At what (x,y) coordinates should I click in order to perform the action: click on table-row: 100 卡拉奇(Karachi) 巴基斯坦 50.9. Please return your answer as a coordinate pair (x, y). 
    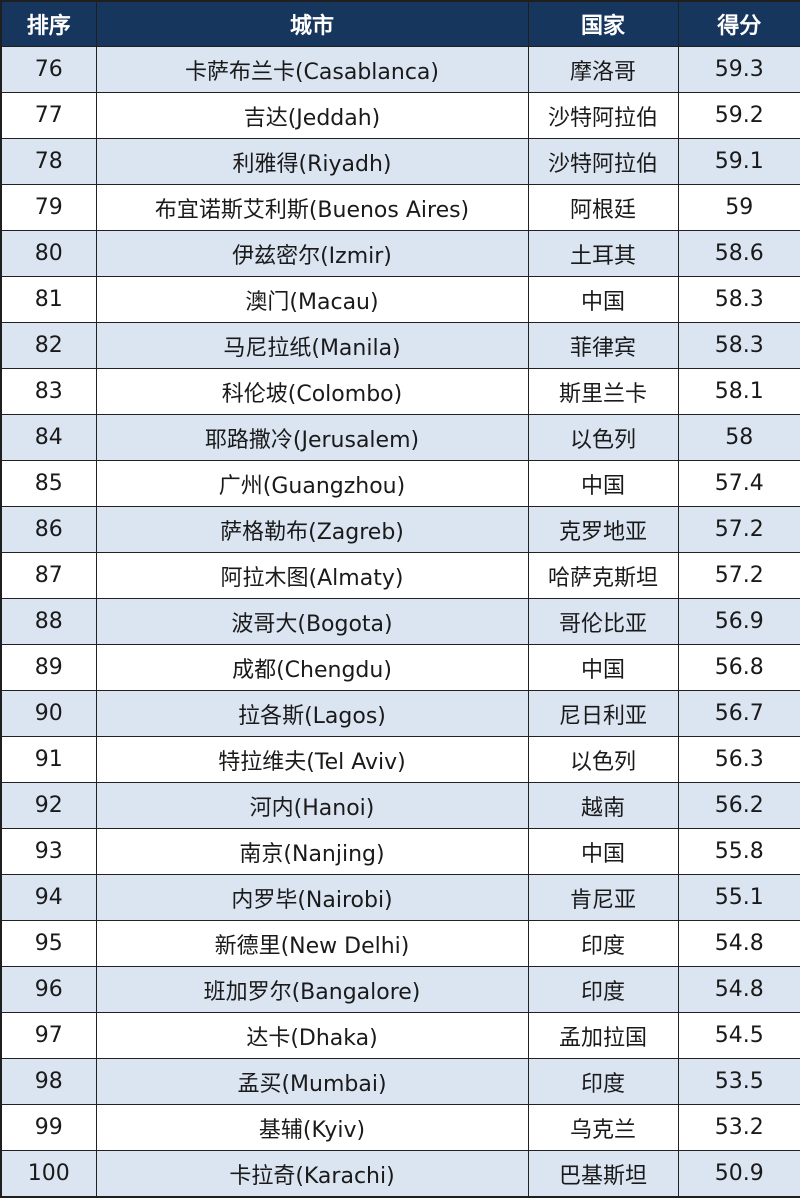
    Looking at the image, I should click on (400, 1174).